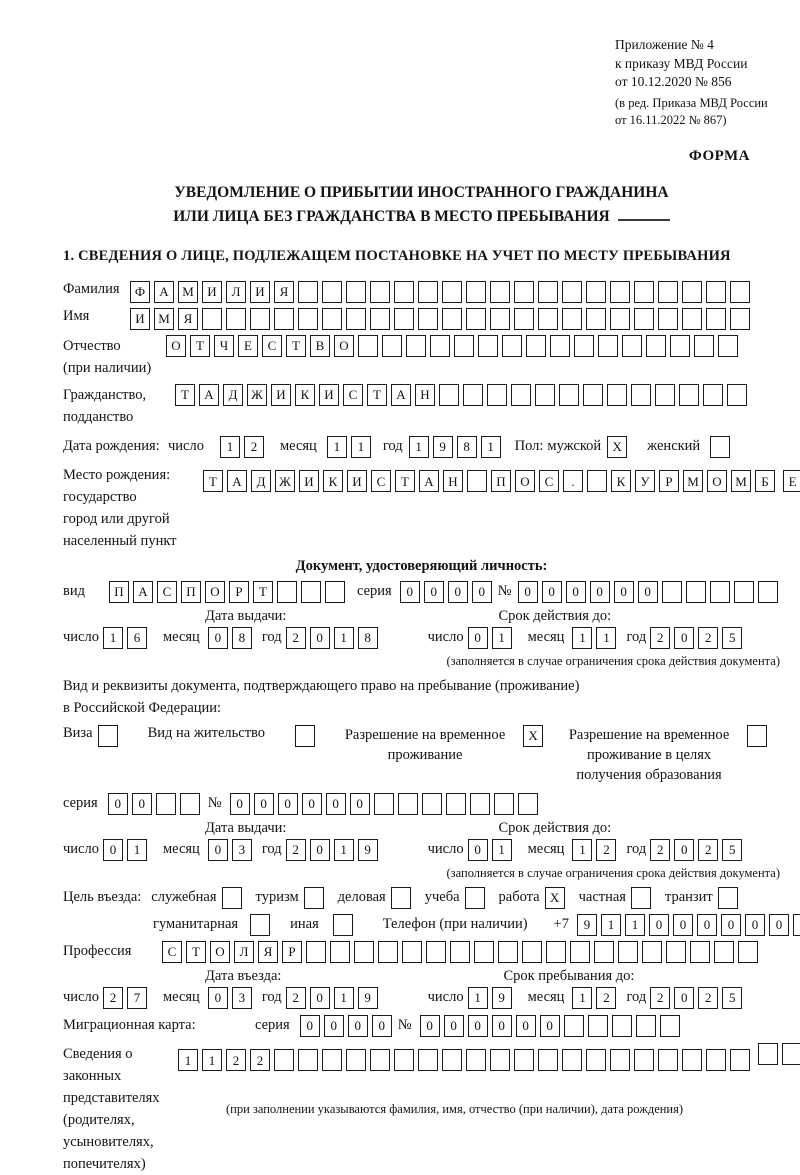 This screenshot has height=1175, width=800. I want to click on stay-year-field-cell-3: 2, so click(708, 997).